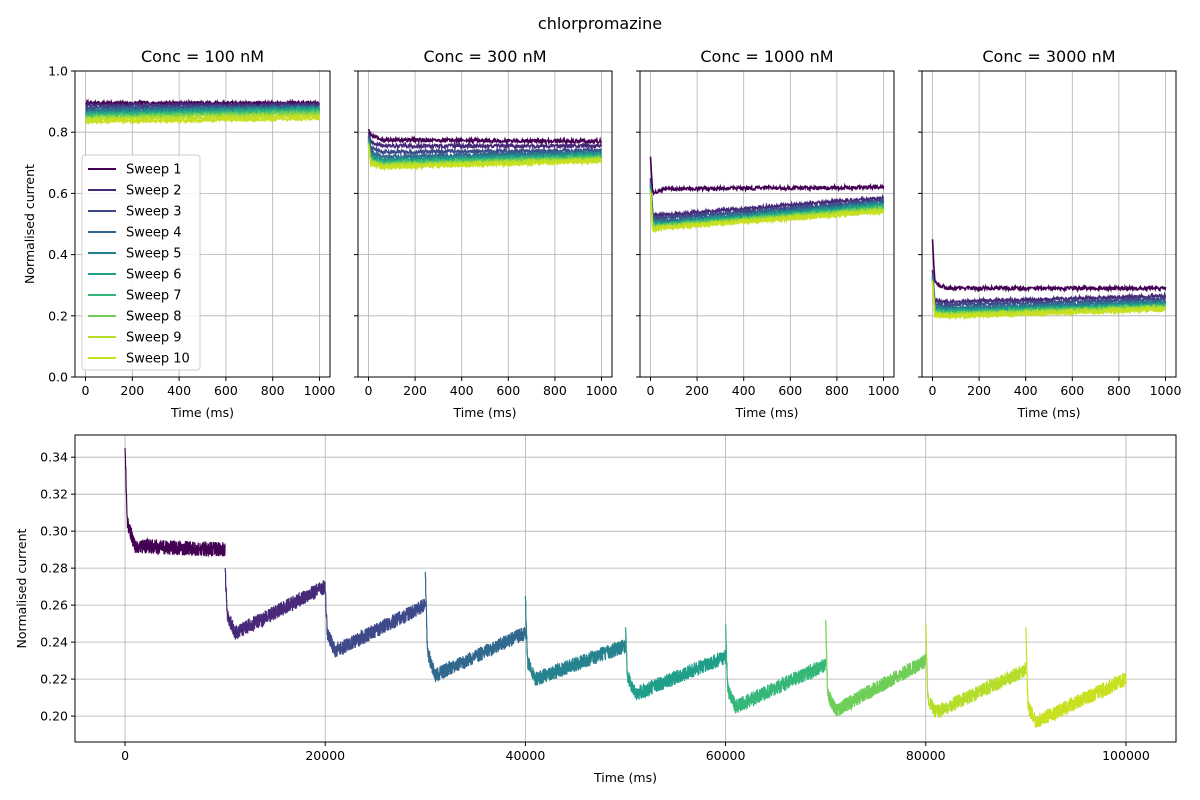 Image resolution: width=1200 pixels, height=800 pixels. What do you see at coordinates (154, 296) in the screenshot?
I see `legend-entry-7: Sweep 7` at bounding box center [154, 296].